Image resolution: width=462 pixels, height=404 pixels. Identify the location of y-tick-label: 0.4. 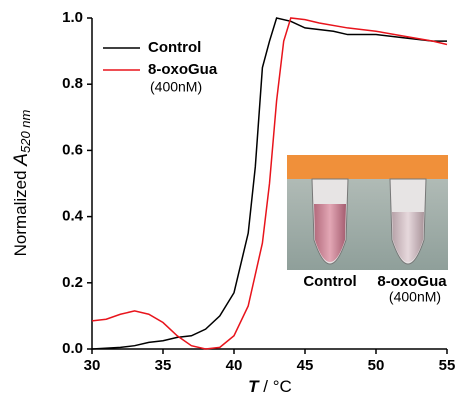
(73, 216).